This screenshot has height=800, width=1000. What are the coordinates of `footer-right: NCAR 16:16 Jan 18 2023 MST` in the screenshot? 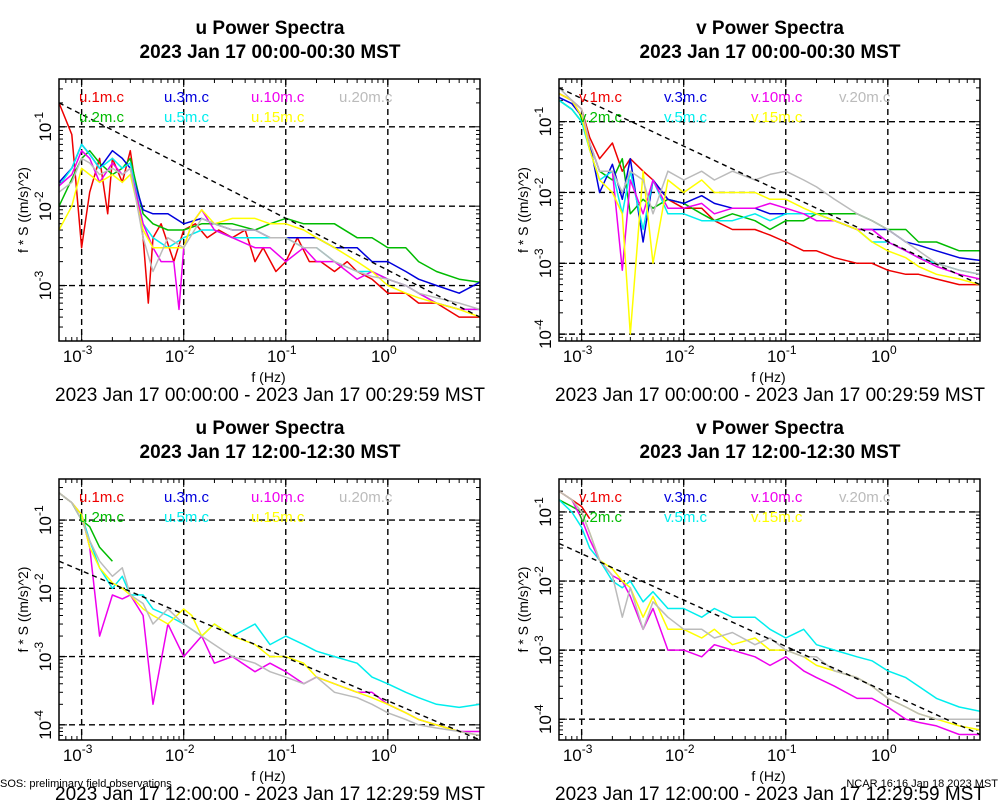 It's located at (922, 784).